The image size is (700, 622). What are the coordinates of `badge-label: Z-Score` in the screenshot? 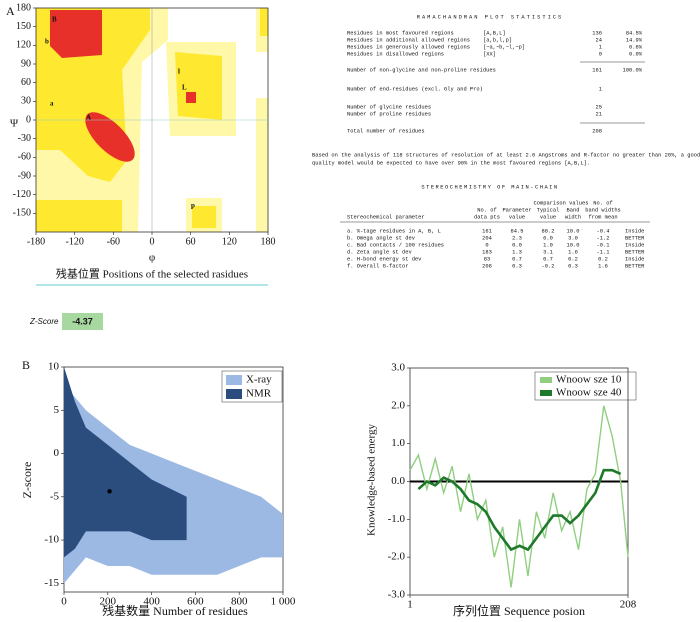 It's located at (44, 321).